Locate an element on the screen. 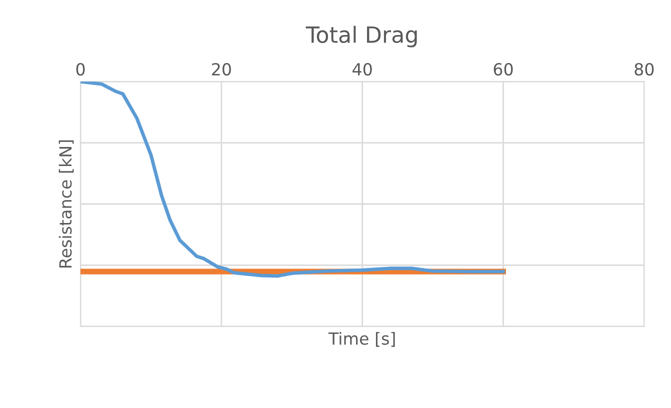 Image resolution: width=671 pixels, height=408 pixels. x-tick-label: 0 is located at coordinates (80, 69).